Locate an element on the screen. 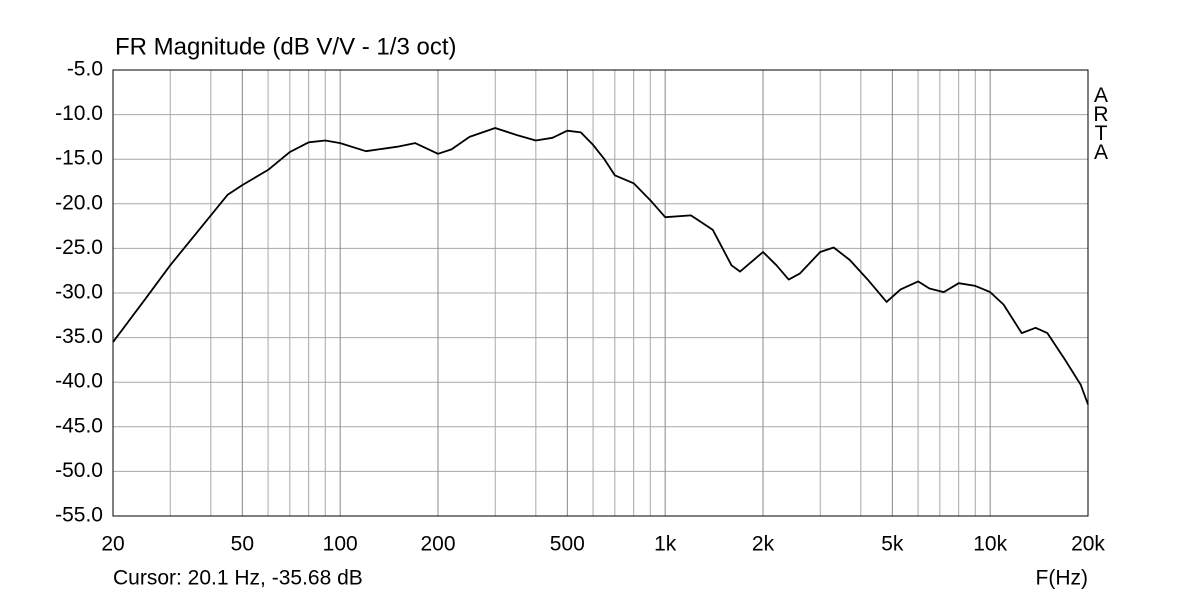  y-tick-label: -10.0 is located at coordinates (79, 113).